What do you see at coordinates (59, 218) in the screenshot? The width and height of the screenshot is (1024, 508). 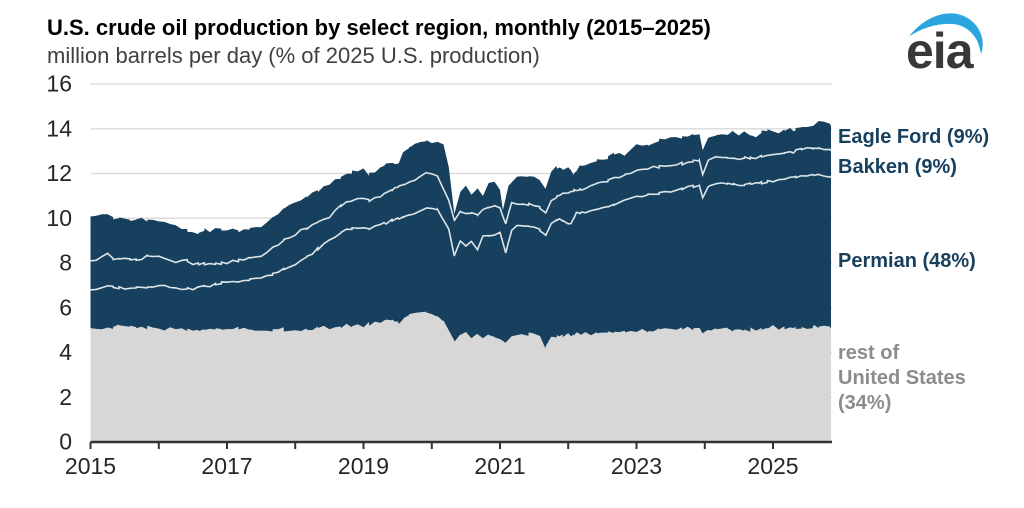 I see `svg-text: 10` at bounding box center [59, 218].